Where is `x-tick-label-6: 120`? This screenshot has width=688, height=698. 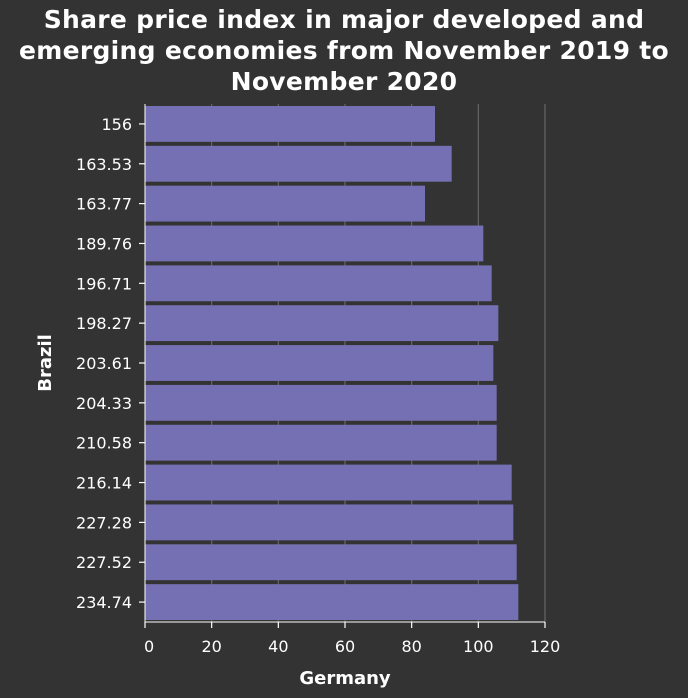
x-tick-label-6: 120 is located at coordinates (545, 646).